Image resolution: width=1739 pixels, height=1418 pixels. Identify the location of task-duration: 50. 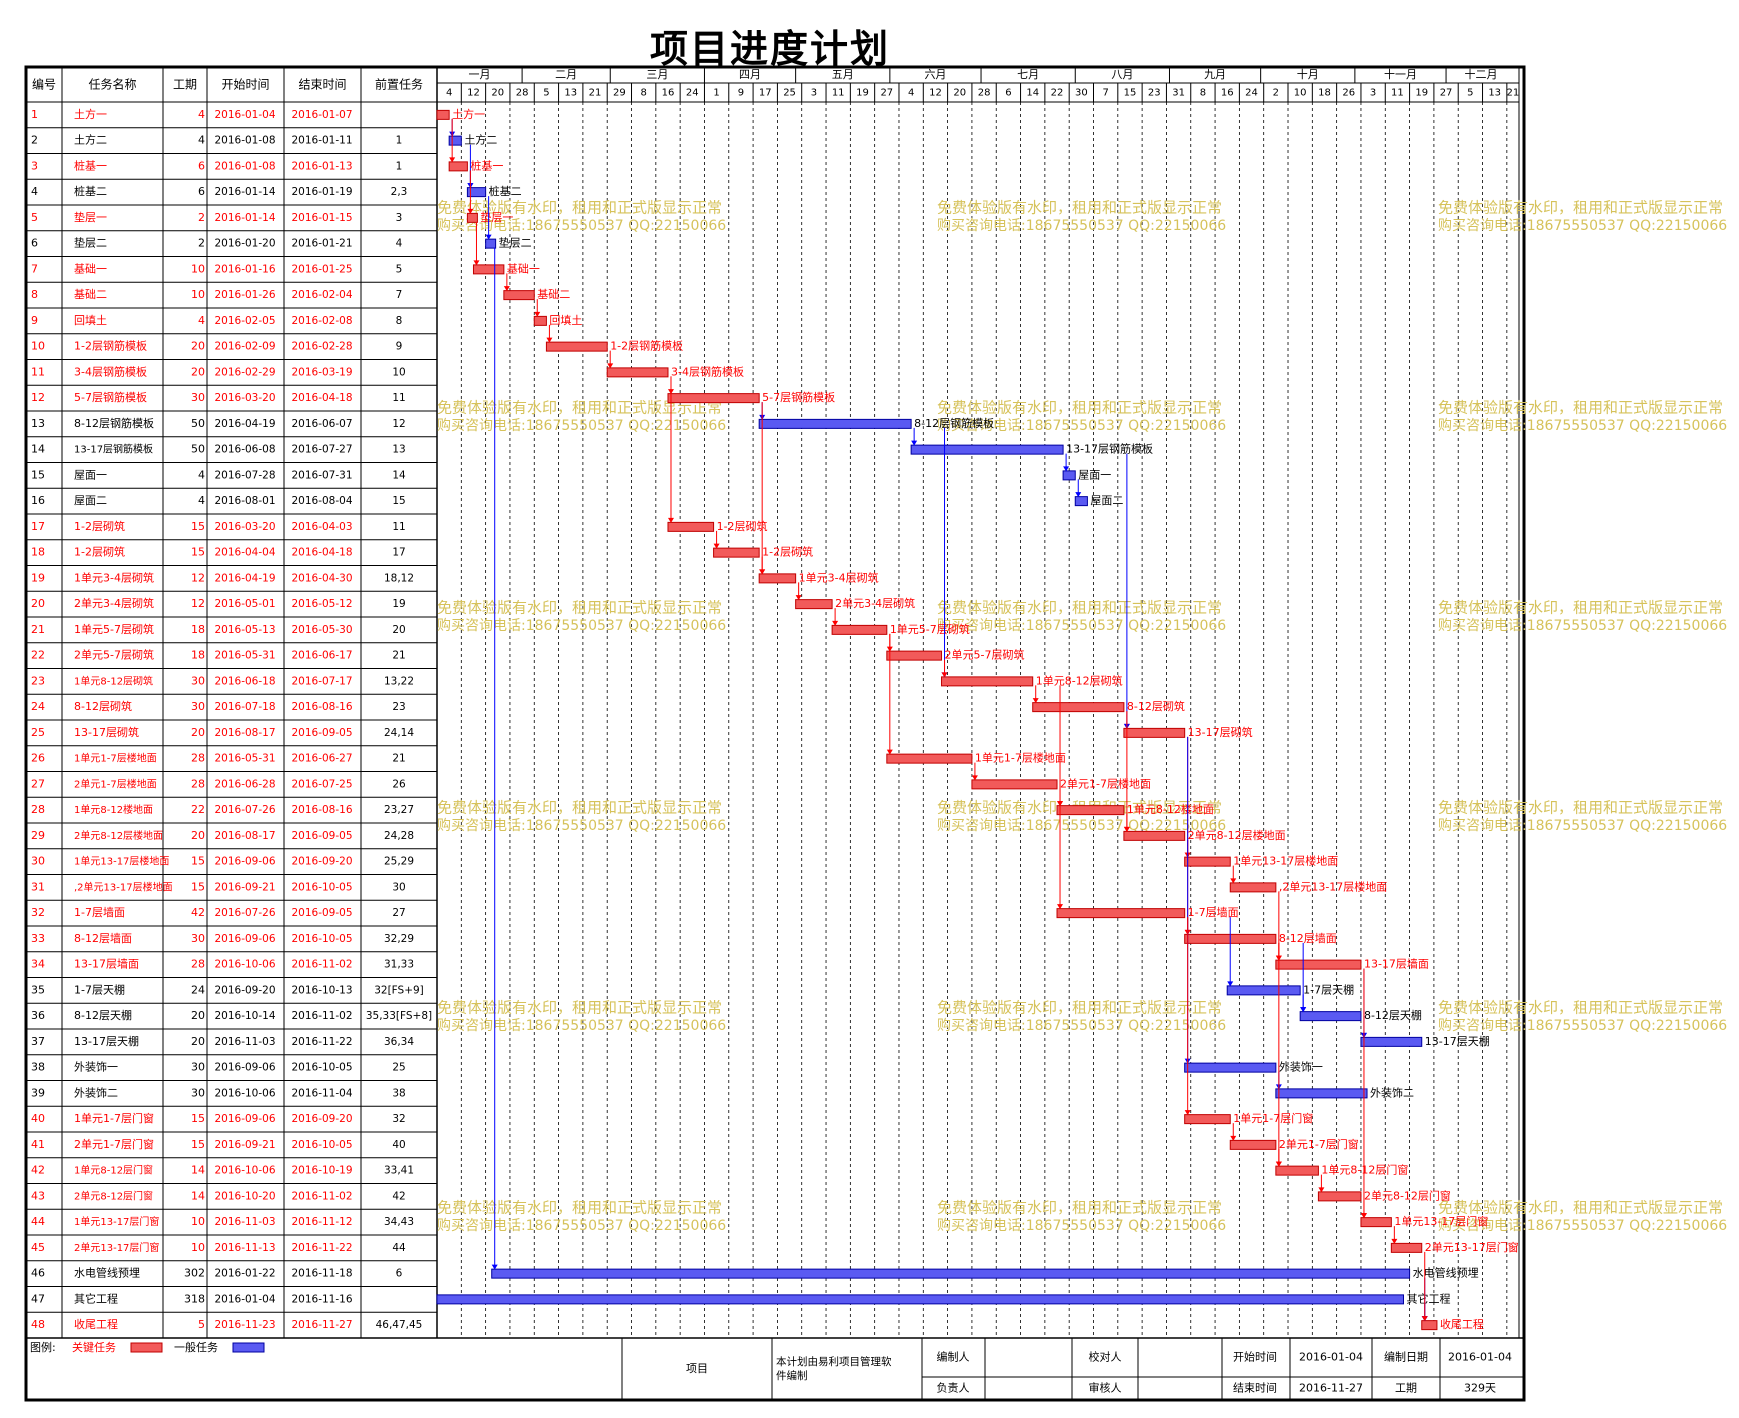
(198, 423).